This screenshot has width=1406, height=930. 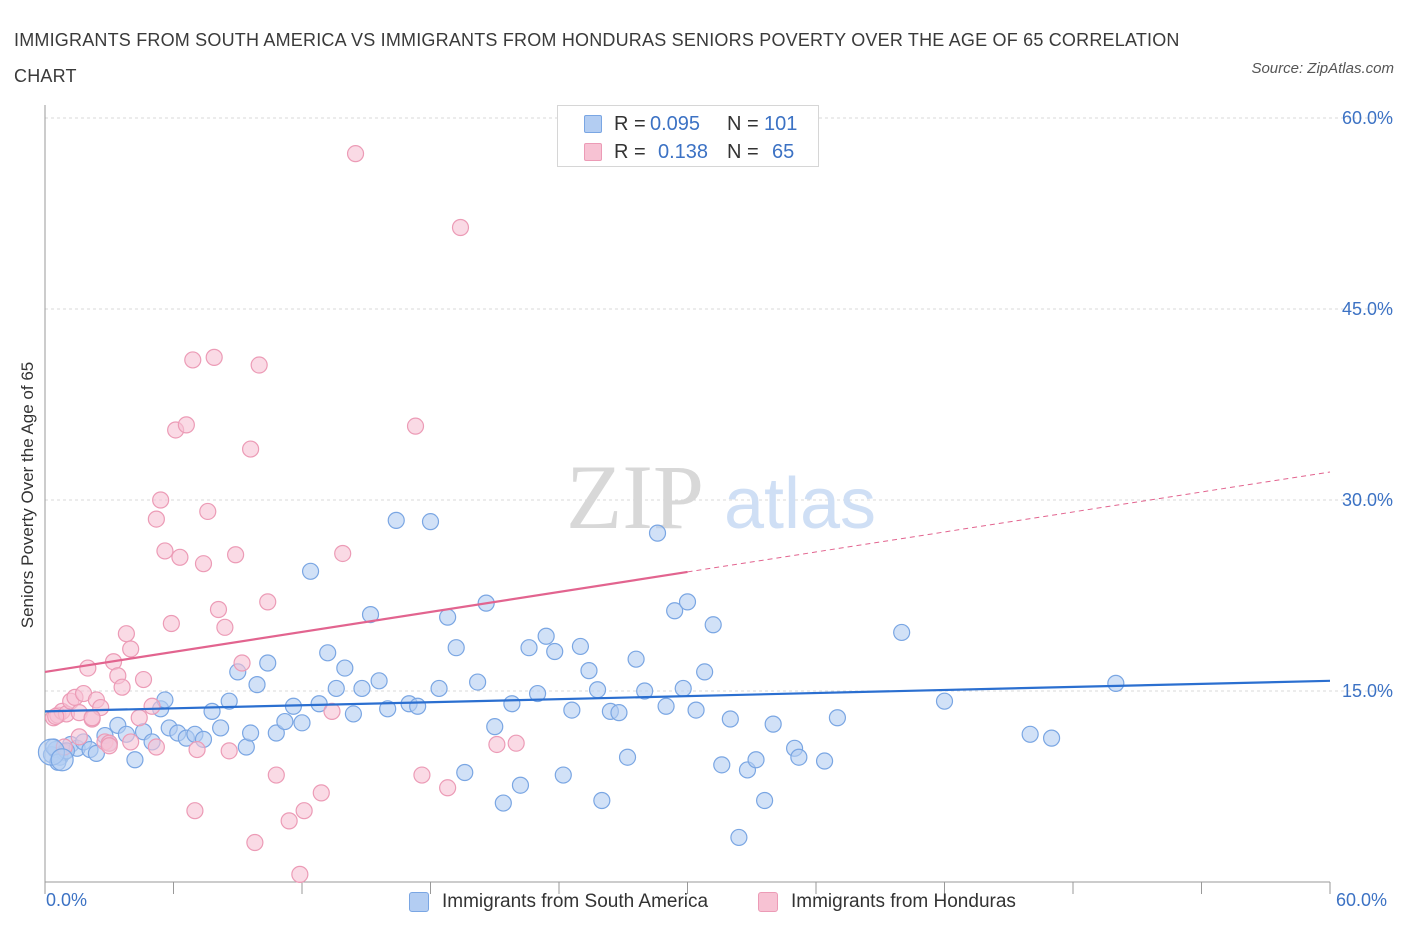 What do you see at coordinates (1367, 500) in the screenshot?
I see `y-tick-label: 30.0%` at bounding box center [1367, 500].